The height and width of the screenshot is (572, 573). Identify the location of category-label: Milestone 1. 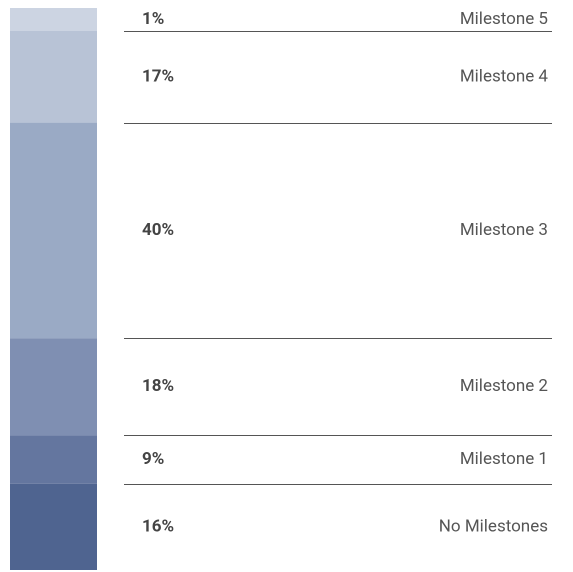
(504, 459).